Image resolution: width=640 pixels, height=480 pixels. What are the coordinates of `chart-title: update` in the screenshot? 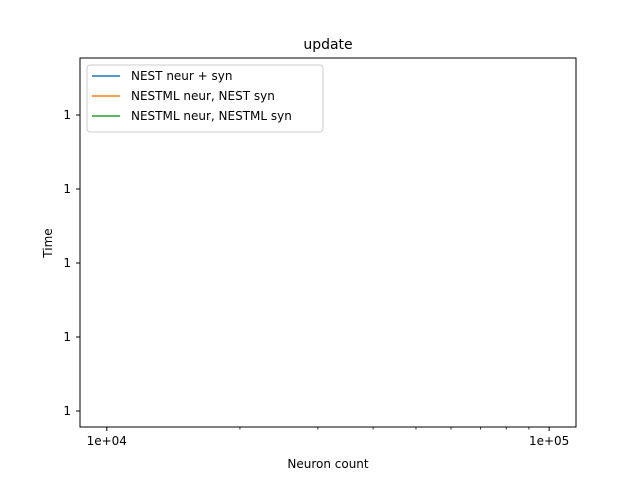 It's located at (327, 45).